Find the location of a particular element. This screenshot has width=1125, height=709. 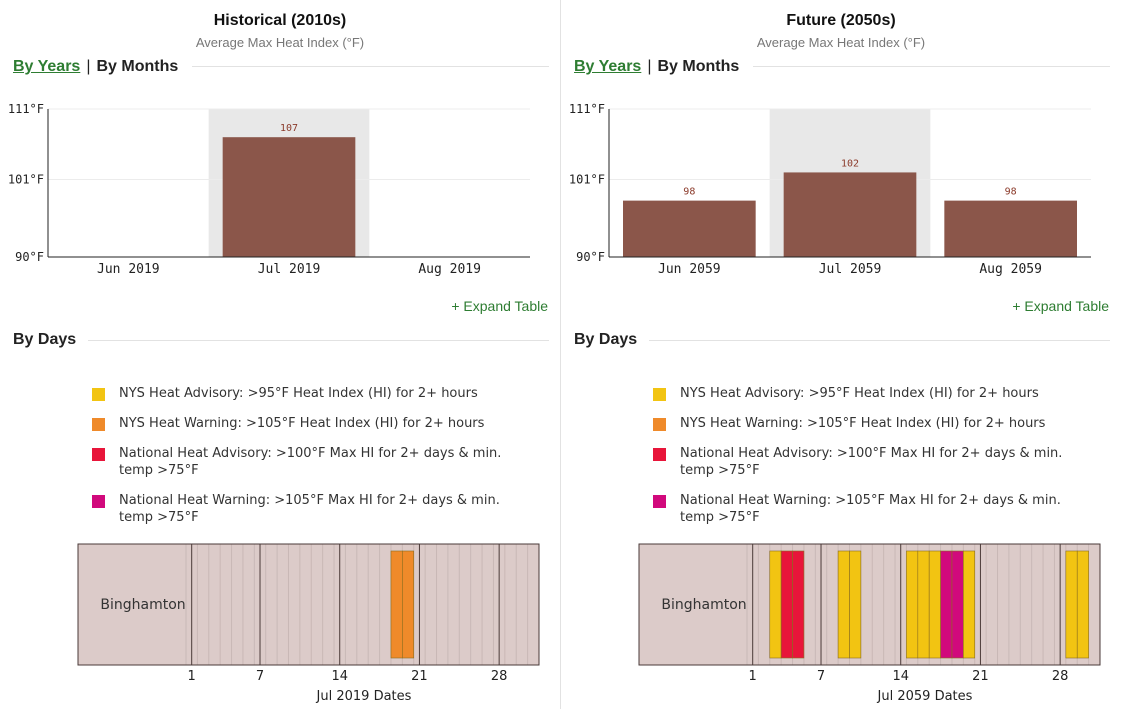

x-tick-label: Jun 2059 is located at coordinates (689, 269).